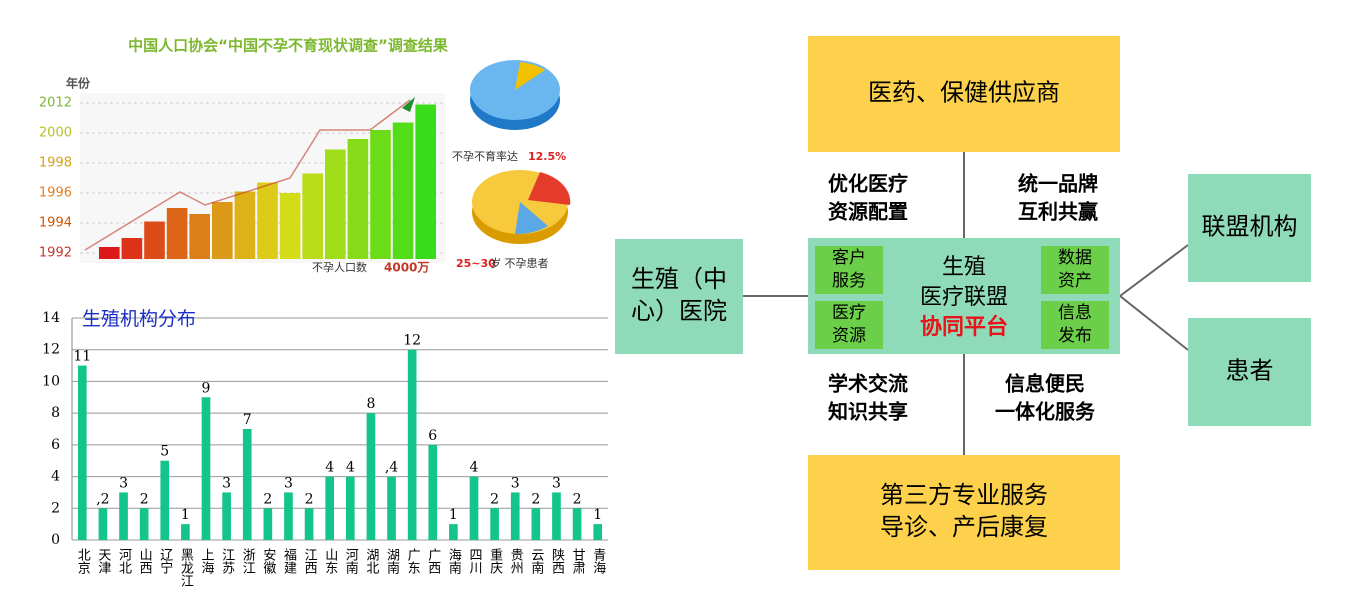  What do you see at coordinates (516, 561) in the screenshot?
I see `x-tick-label: 贵州` at bounding box center [516, 561].